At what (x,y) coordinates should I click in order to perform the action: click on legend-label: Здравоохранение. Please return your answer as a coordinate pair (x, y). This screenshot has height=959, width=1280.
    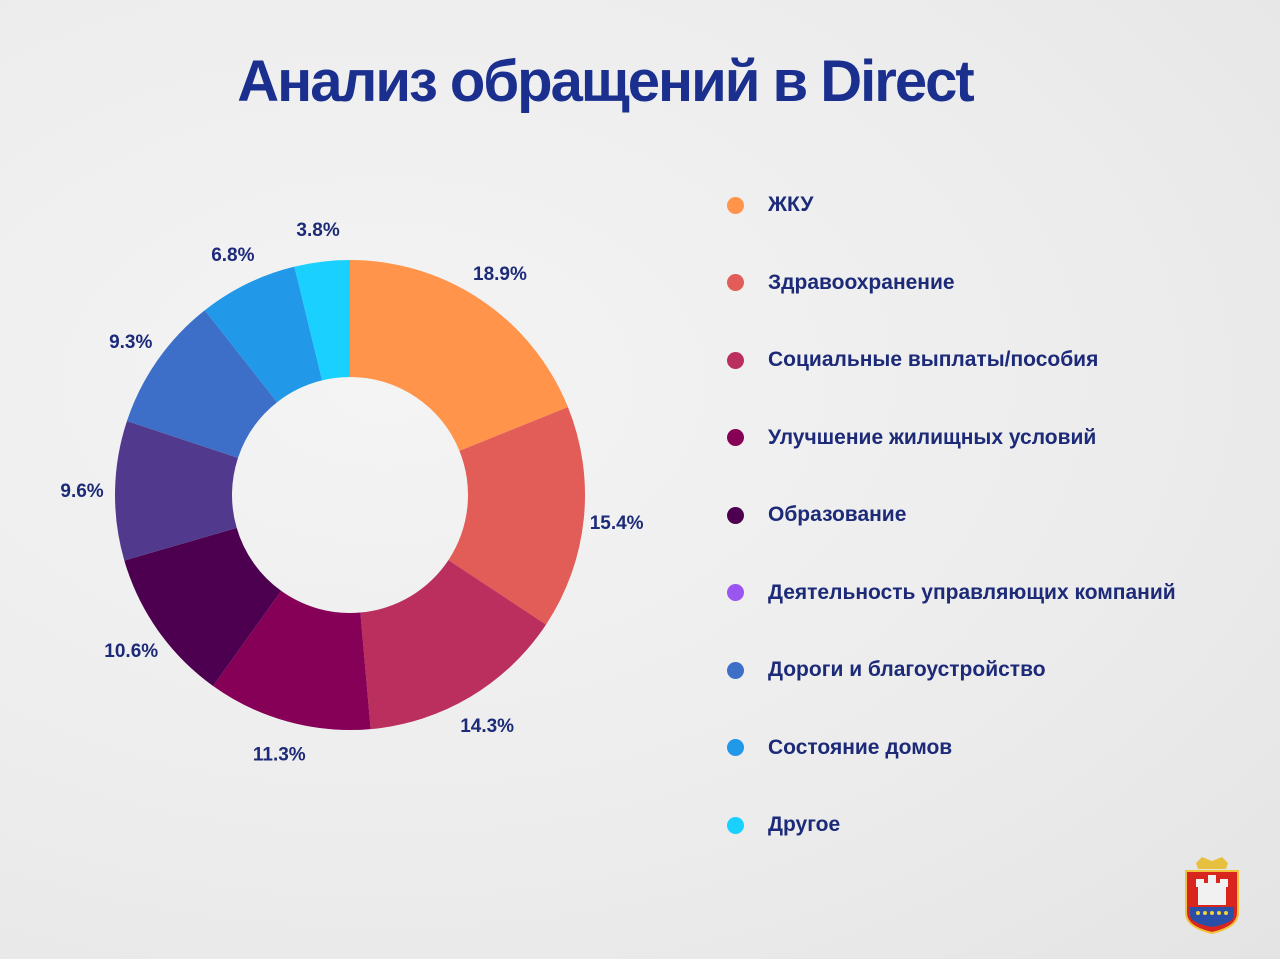
    Looking at the image, I should click on (861, 282).